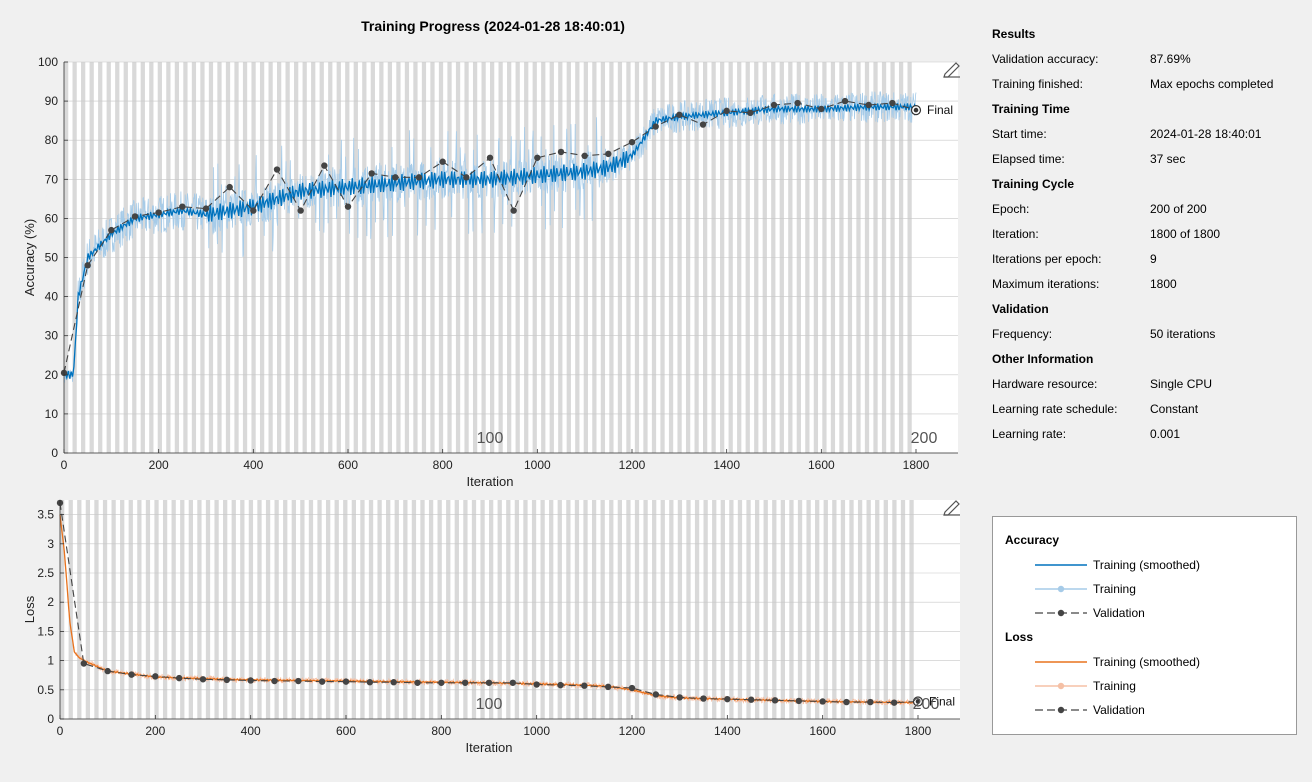 This screenshot has height=782, width=1312. I want to click on loss-edit-plot-button, so click(952, 507).